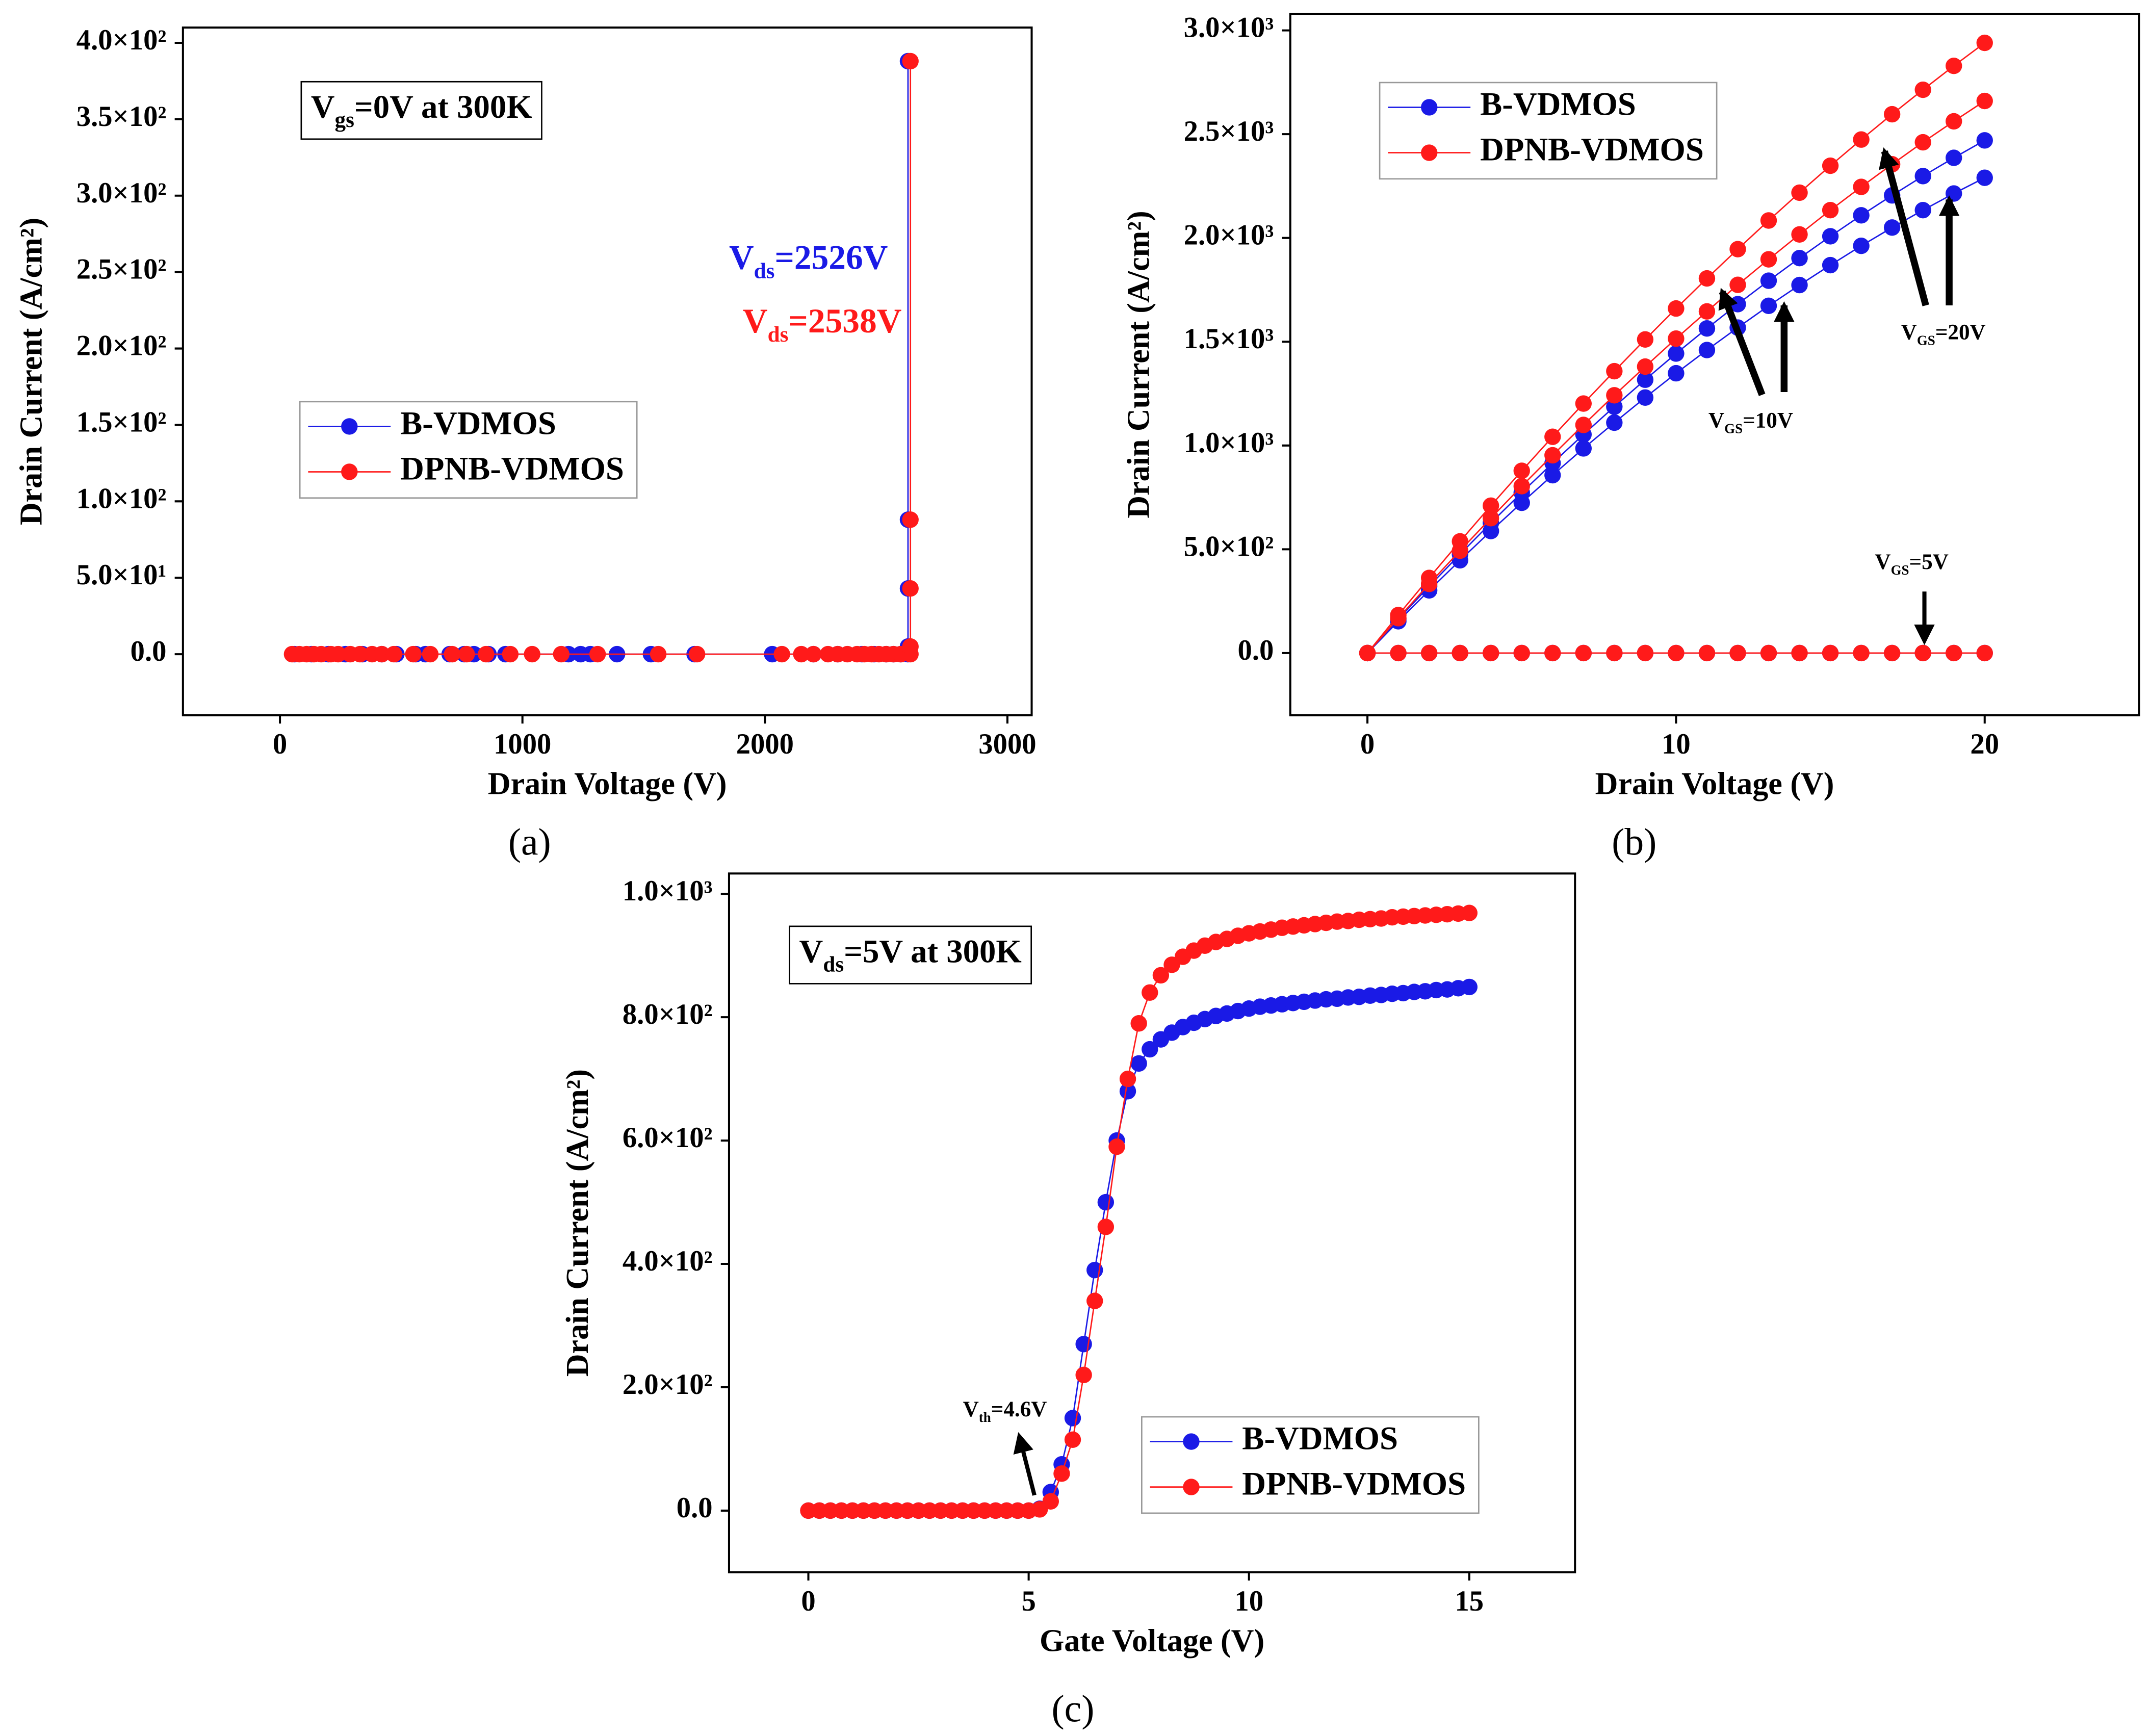 This screenshot has width=2150, height=1736. I want to click on y-tick-label: 1.0×10³, so click(1229, 443).